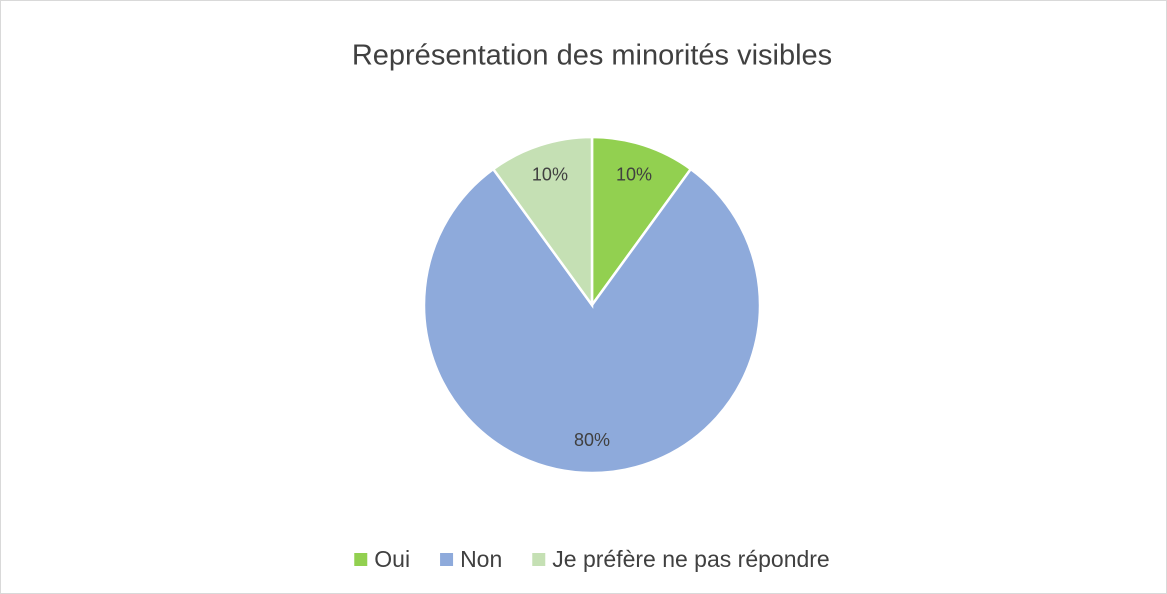  What do you see at coordinates (592, 56) in the screenshot?
I see `chart-title: Représentation des minorités visibles` at bounding box center [592, 56].